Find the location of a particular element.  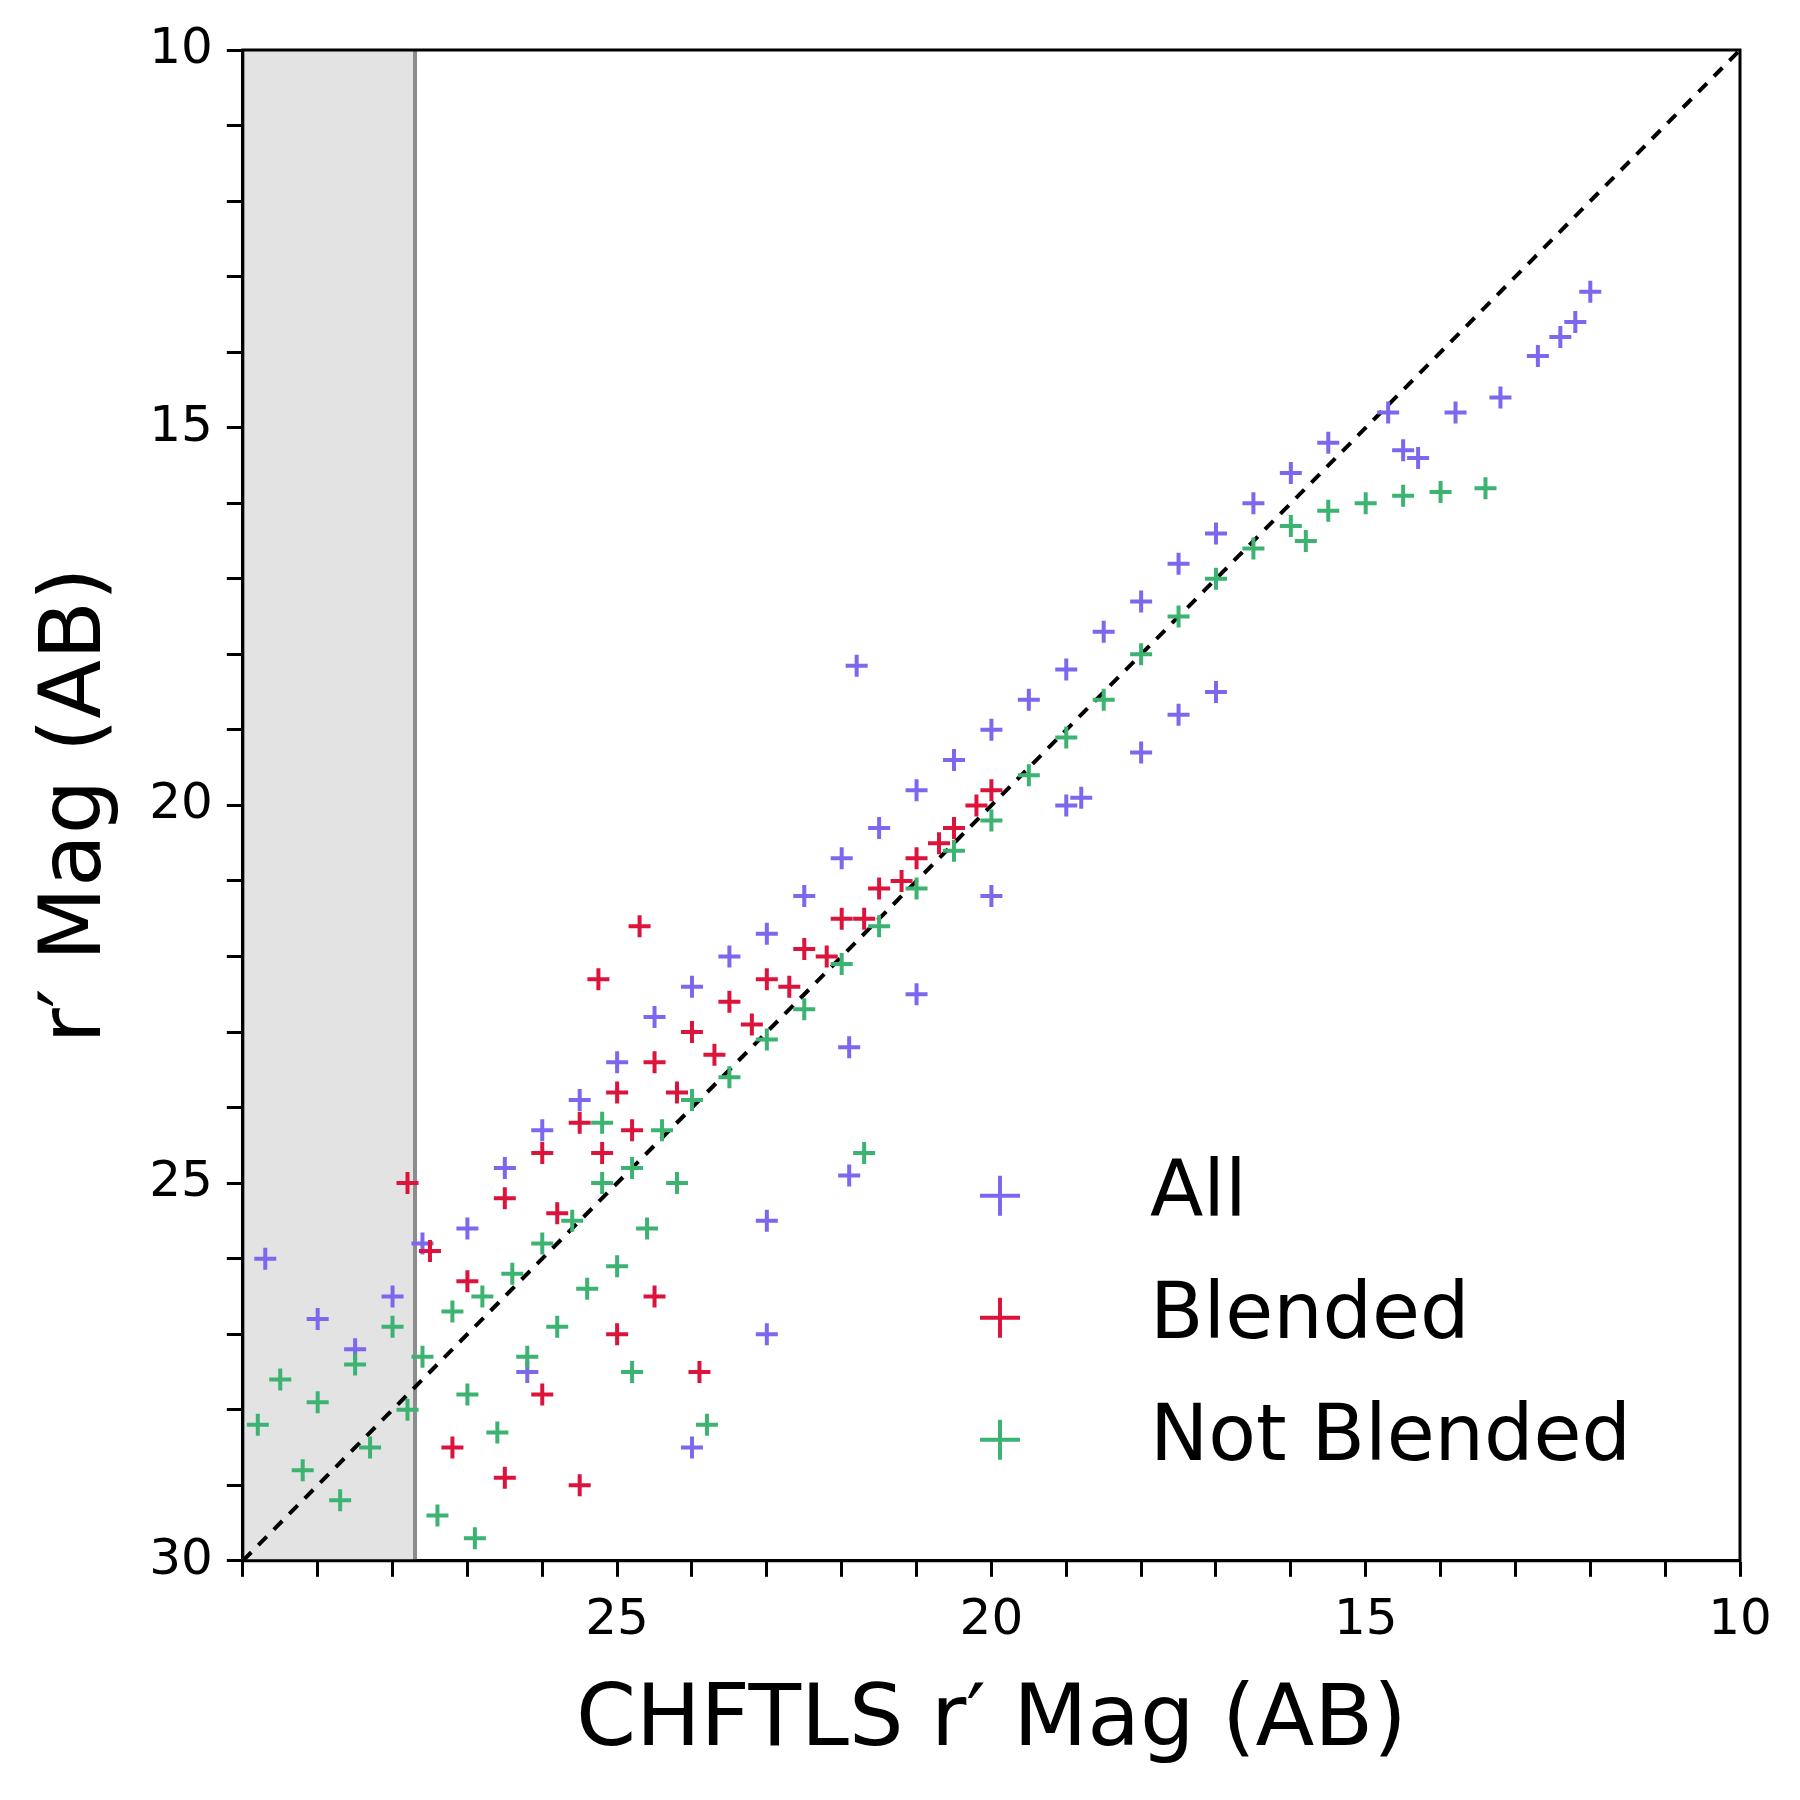

y-tick-label: 10 is located at coordinates (181, 45).